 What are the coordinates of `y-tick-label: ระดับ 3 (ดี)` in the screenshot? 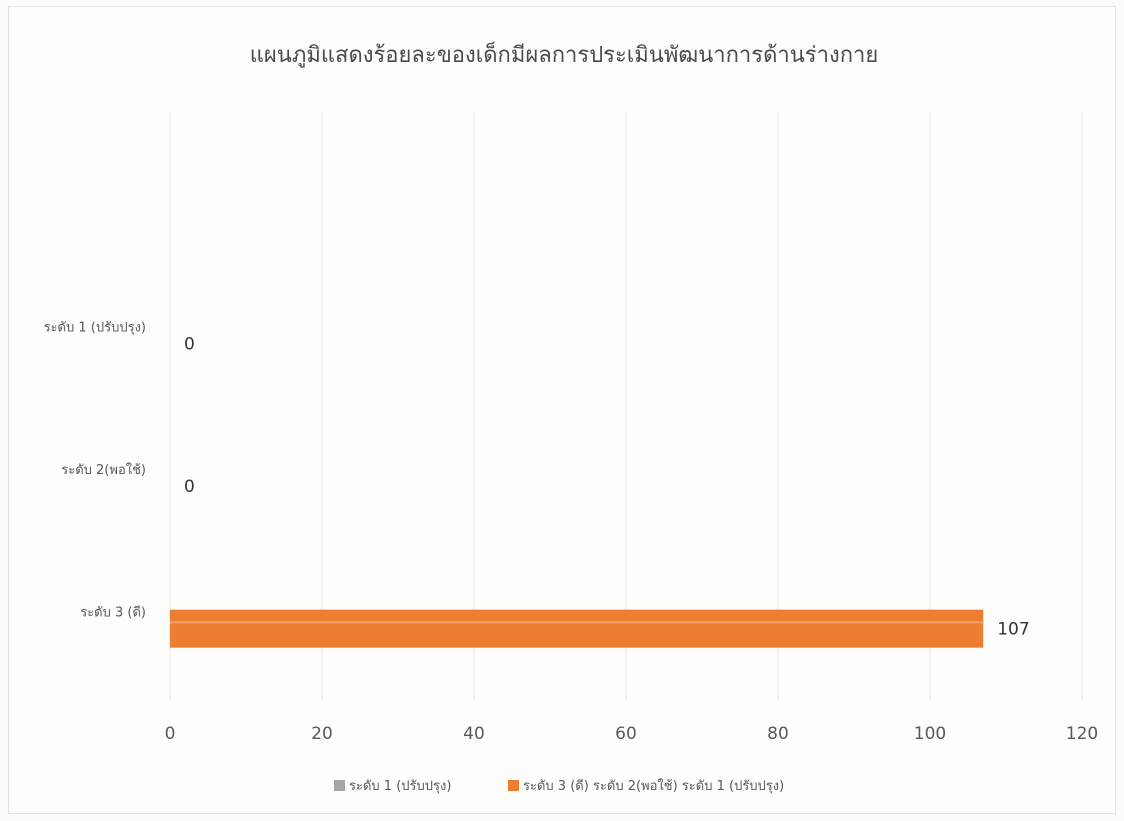 It's located at (113, 613).